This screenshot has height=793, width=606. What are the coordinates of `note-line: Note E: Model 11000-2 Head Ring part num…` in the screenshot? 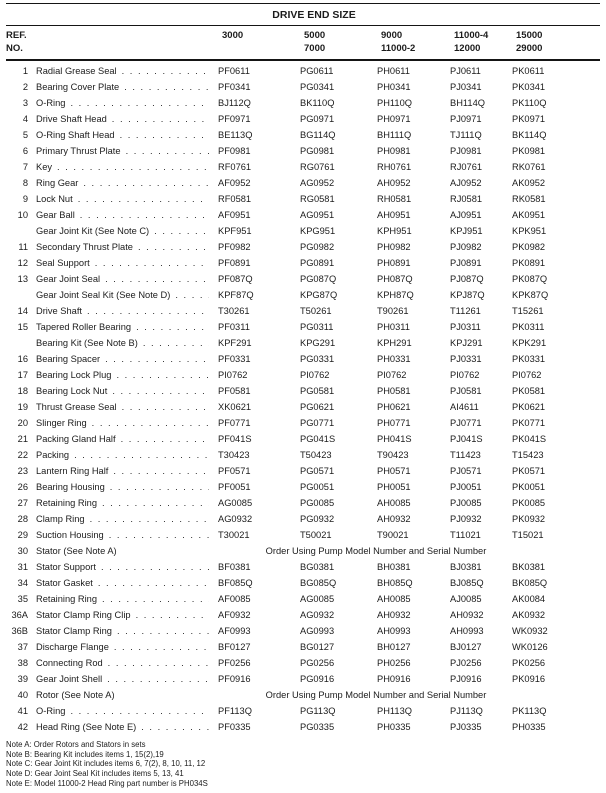 It's located at (107, 783).